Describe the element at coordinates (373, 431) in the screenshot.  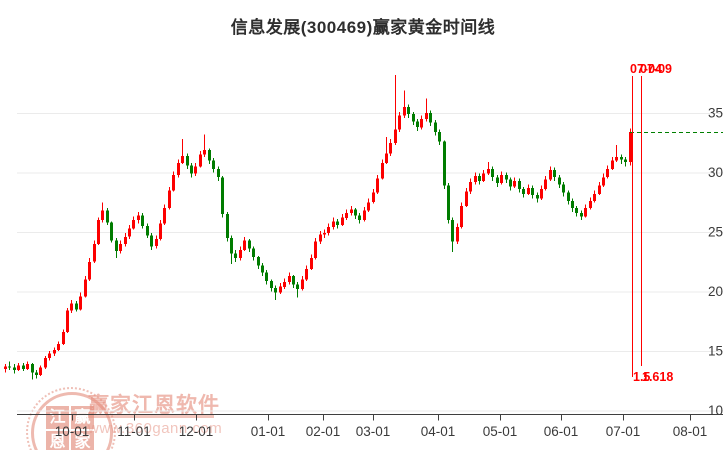
I see `x-tick-label: 03-01` at that location.